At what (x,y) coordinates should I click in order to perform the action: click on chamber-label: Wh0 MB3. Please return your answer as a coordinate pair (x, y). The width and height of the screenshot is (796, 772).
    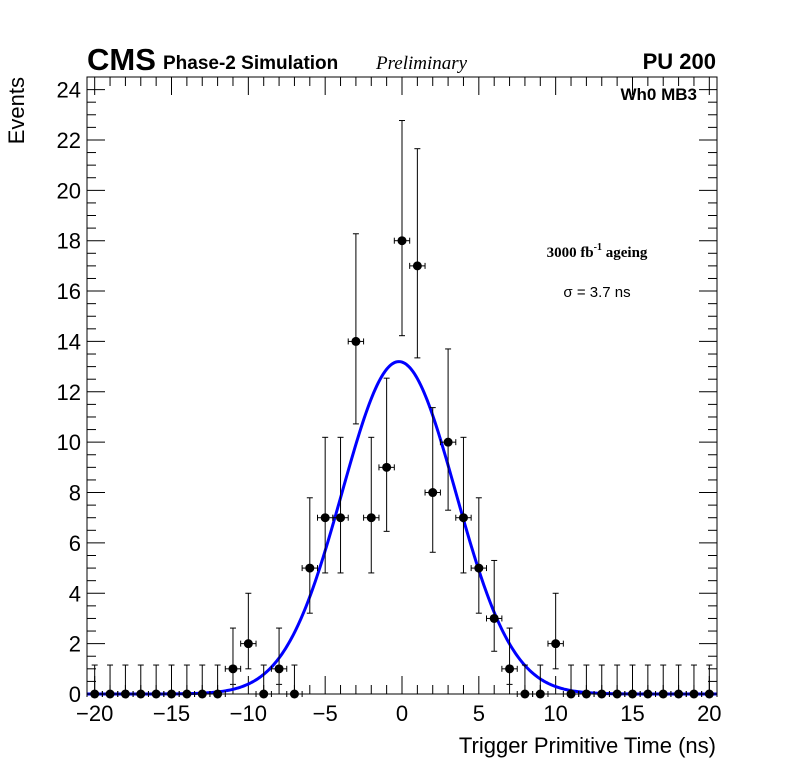
    Looking at the image, I should click on (659, 94).